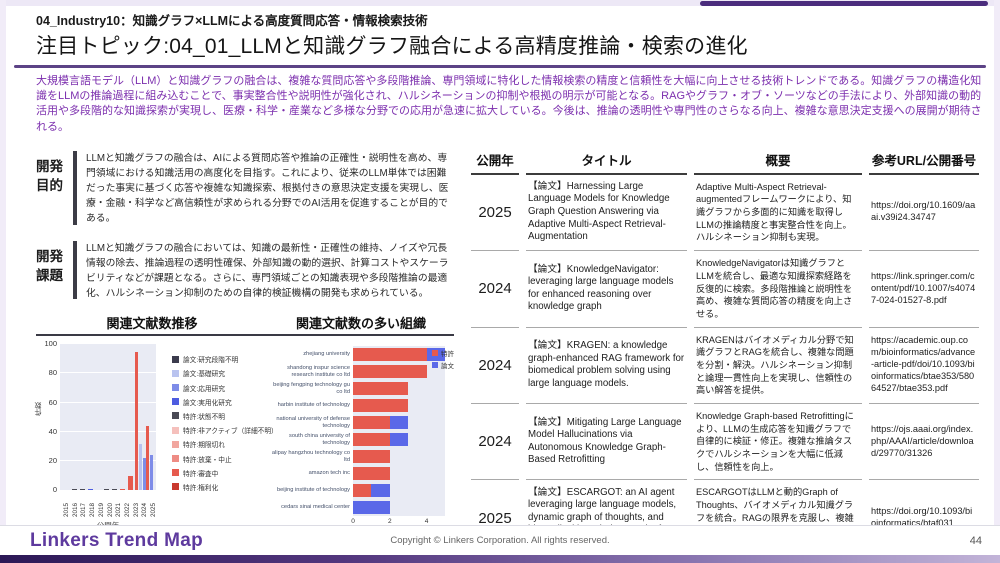 The width and height of the screenshot is (1000, 563). Describe the element at coordinates (201, 488) in the screenshot. I see `legend-label: 特許:権利化` at that location.